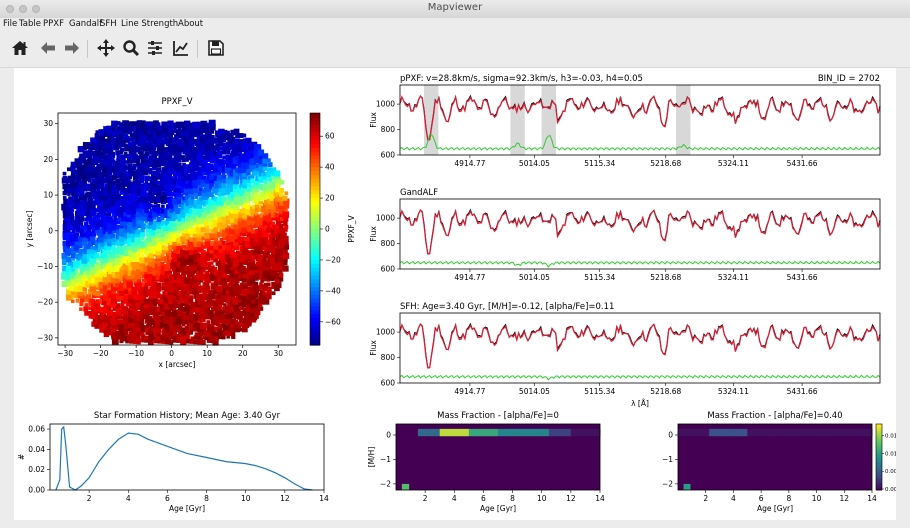 The width and height of the screenshot is (910, 528). What do you see at coordinates (733, 391) in the screenshot?
I see `x-tick-label: 5324.11` at bounding box center [733, 391].